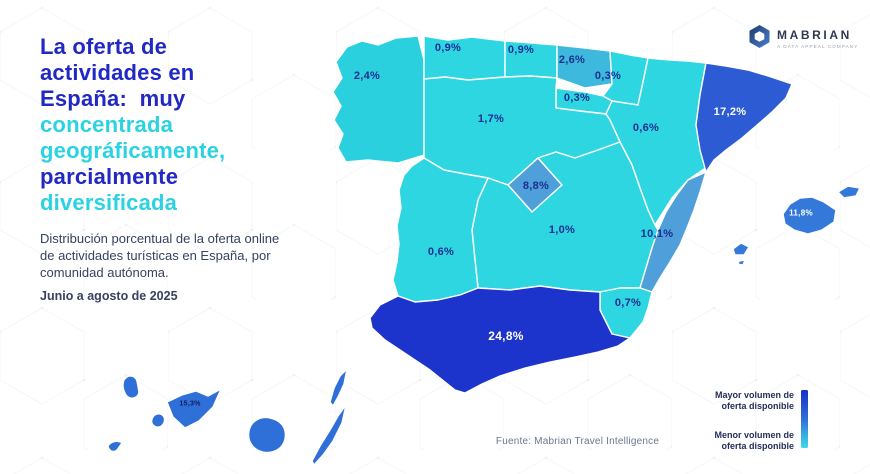 This screenshot has height=474, width=870. I want to click on region-galicia, so click(378, 99).